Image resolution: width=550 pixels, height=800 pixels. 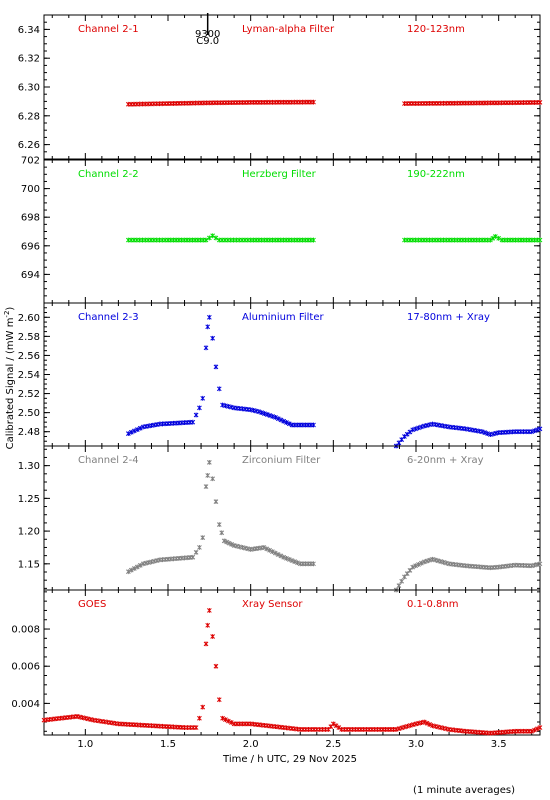 What do you see at coordinates (333, 744) in the screenshot?
I see `x-tick-label: 2.5` at bounding box center [333, 744].